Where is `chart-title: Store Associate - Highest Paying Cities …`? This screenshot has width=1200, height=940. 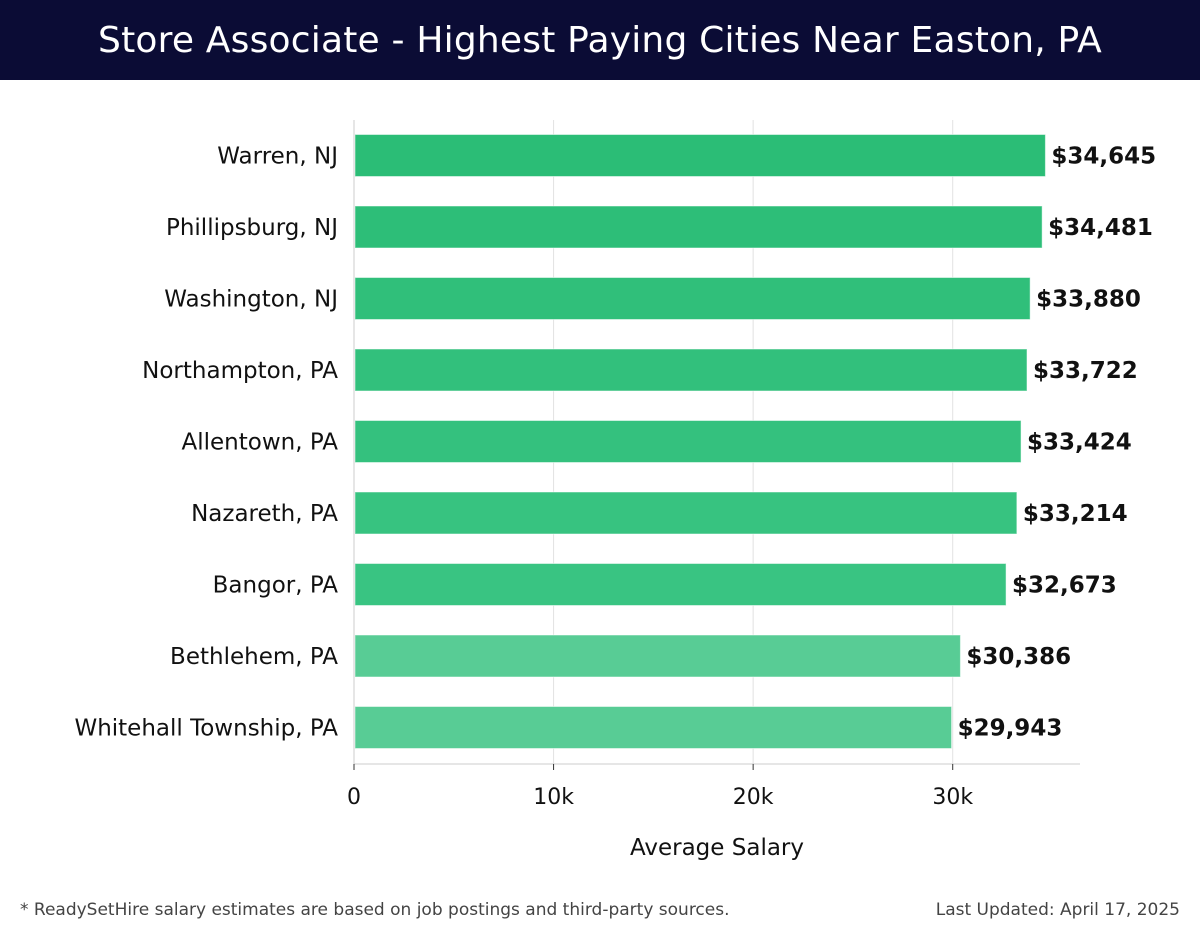
chart-title: Store Associate - Highest Paying Cities … is located at coordinates (600, 40).